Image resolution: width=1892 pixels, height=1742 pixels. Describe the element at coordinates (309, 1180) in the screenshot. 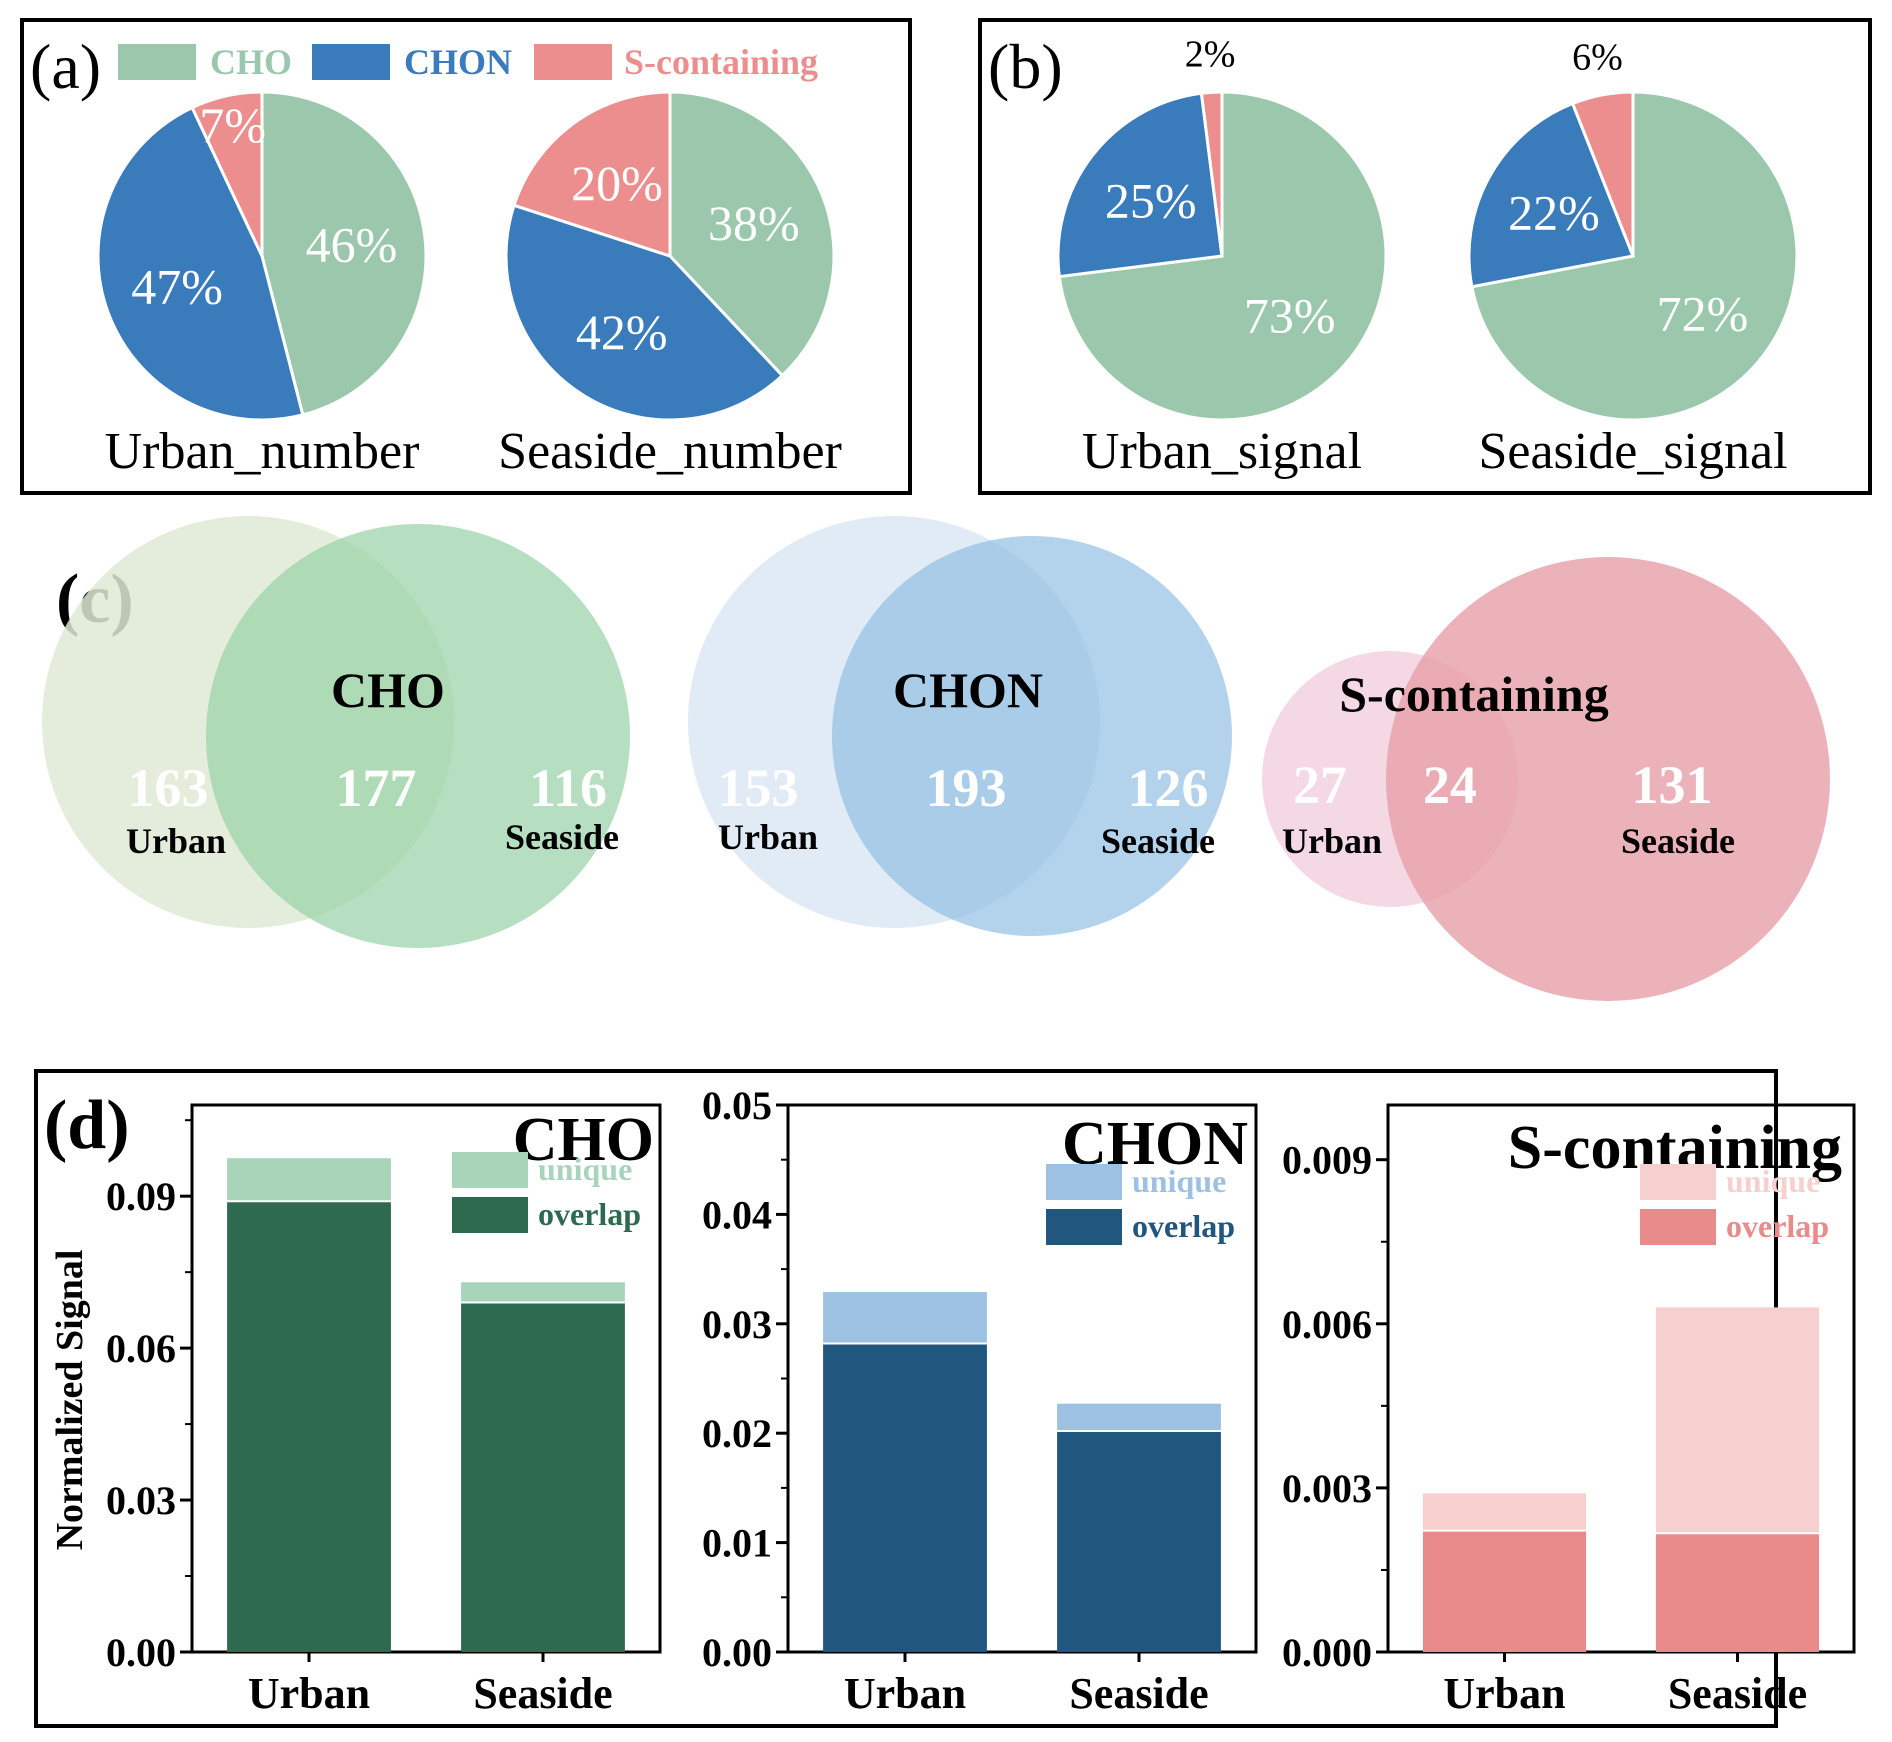

I see `bar-unique-urban` at that location.